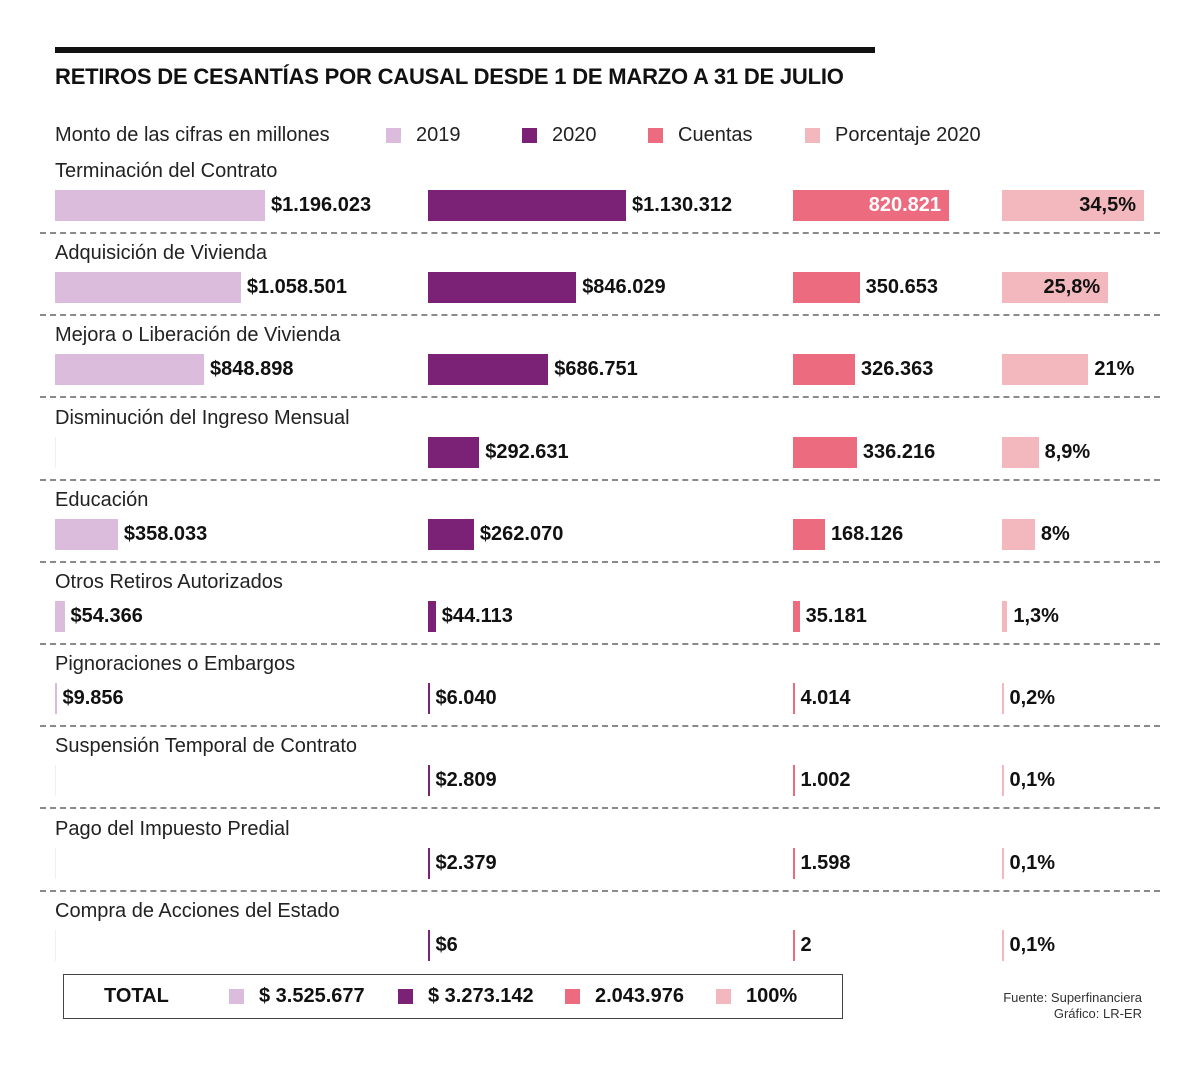  What do you see at coordinates (466, 780) in the screenshot?
I see `data-label-2020: $2.809` at bounding box center [466, 780].